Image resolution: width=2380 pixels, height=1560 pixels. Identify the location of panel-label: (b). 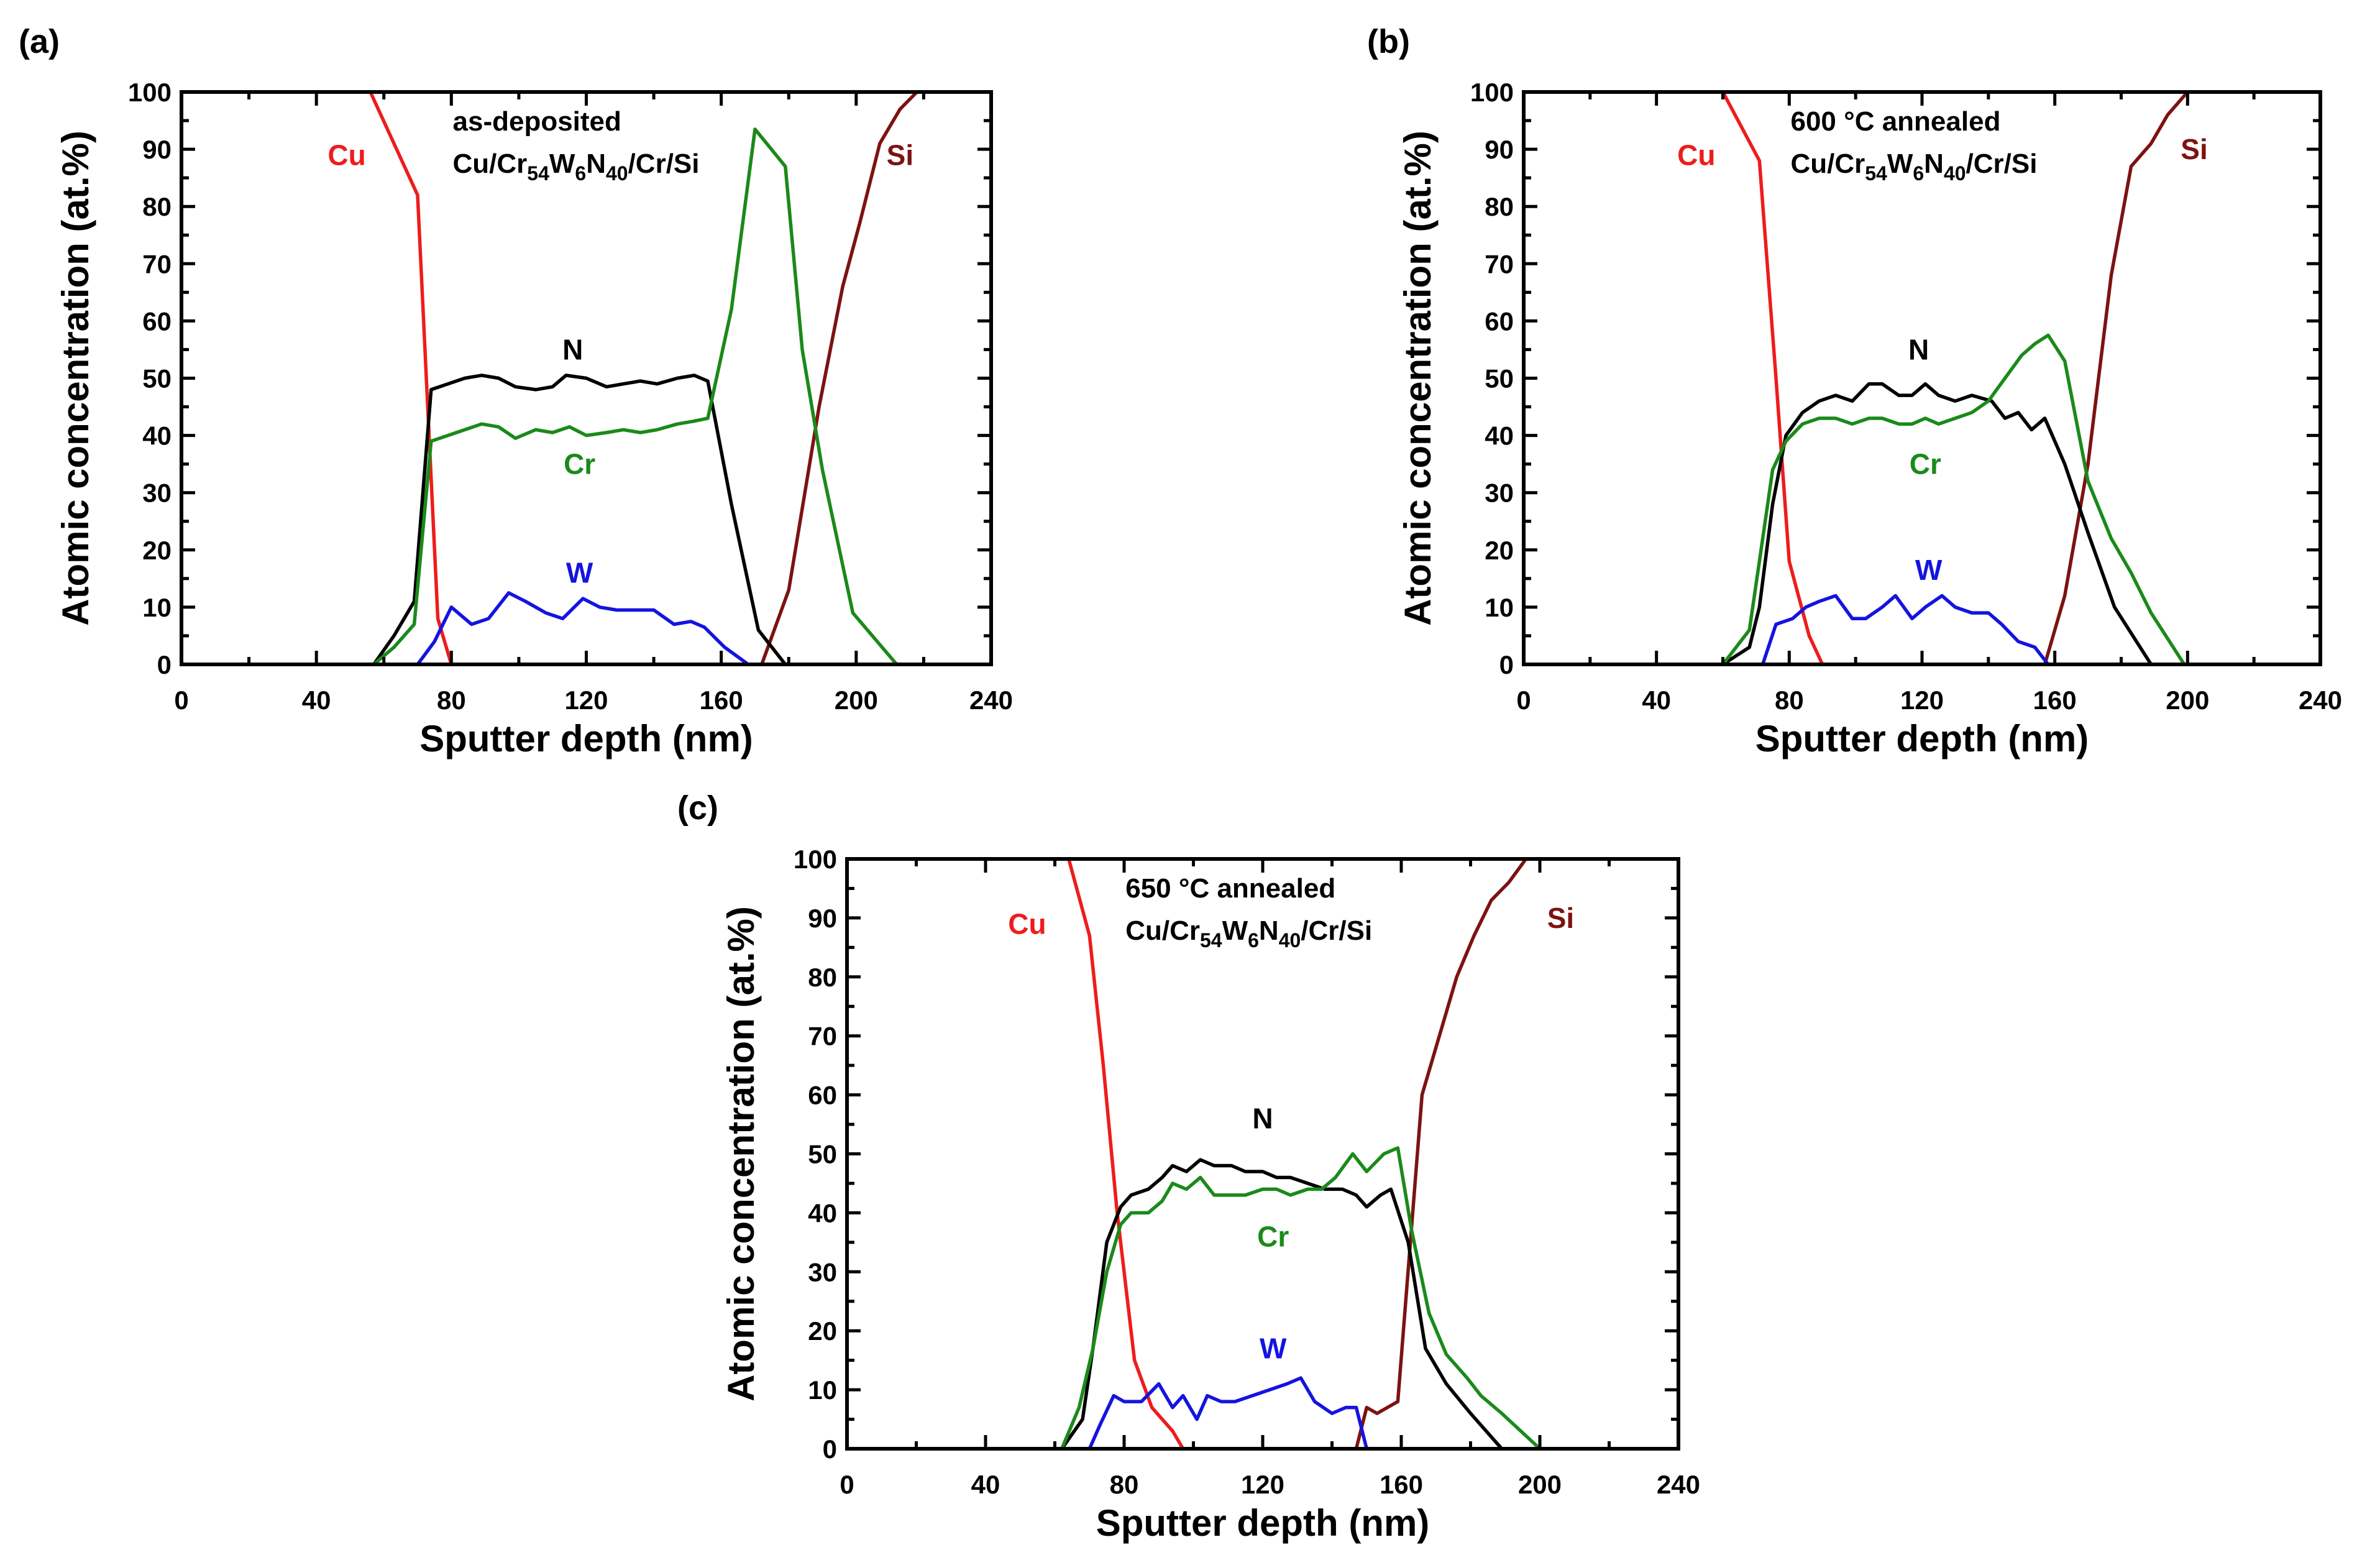
(1388, 41).